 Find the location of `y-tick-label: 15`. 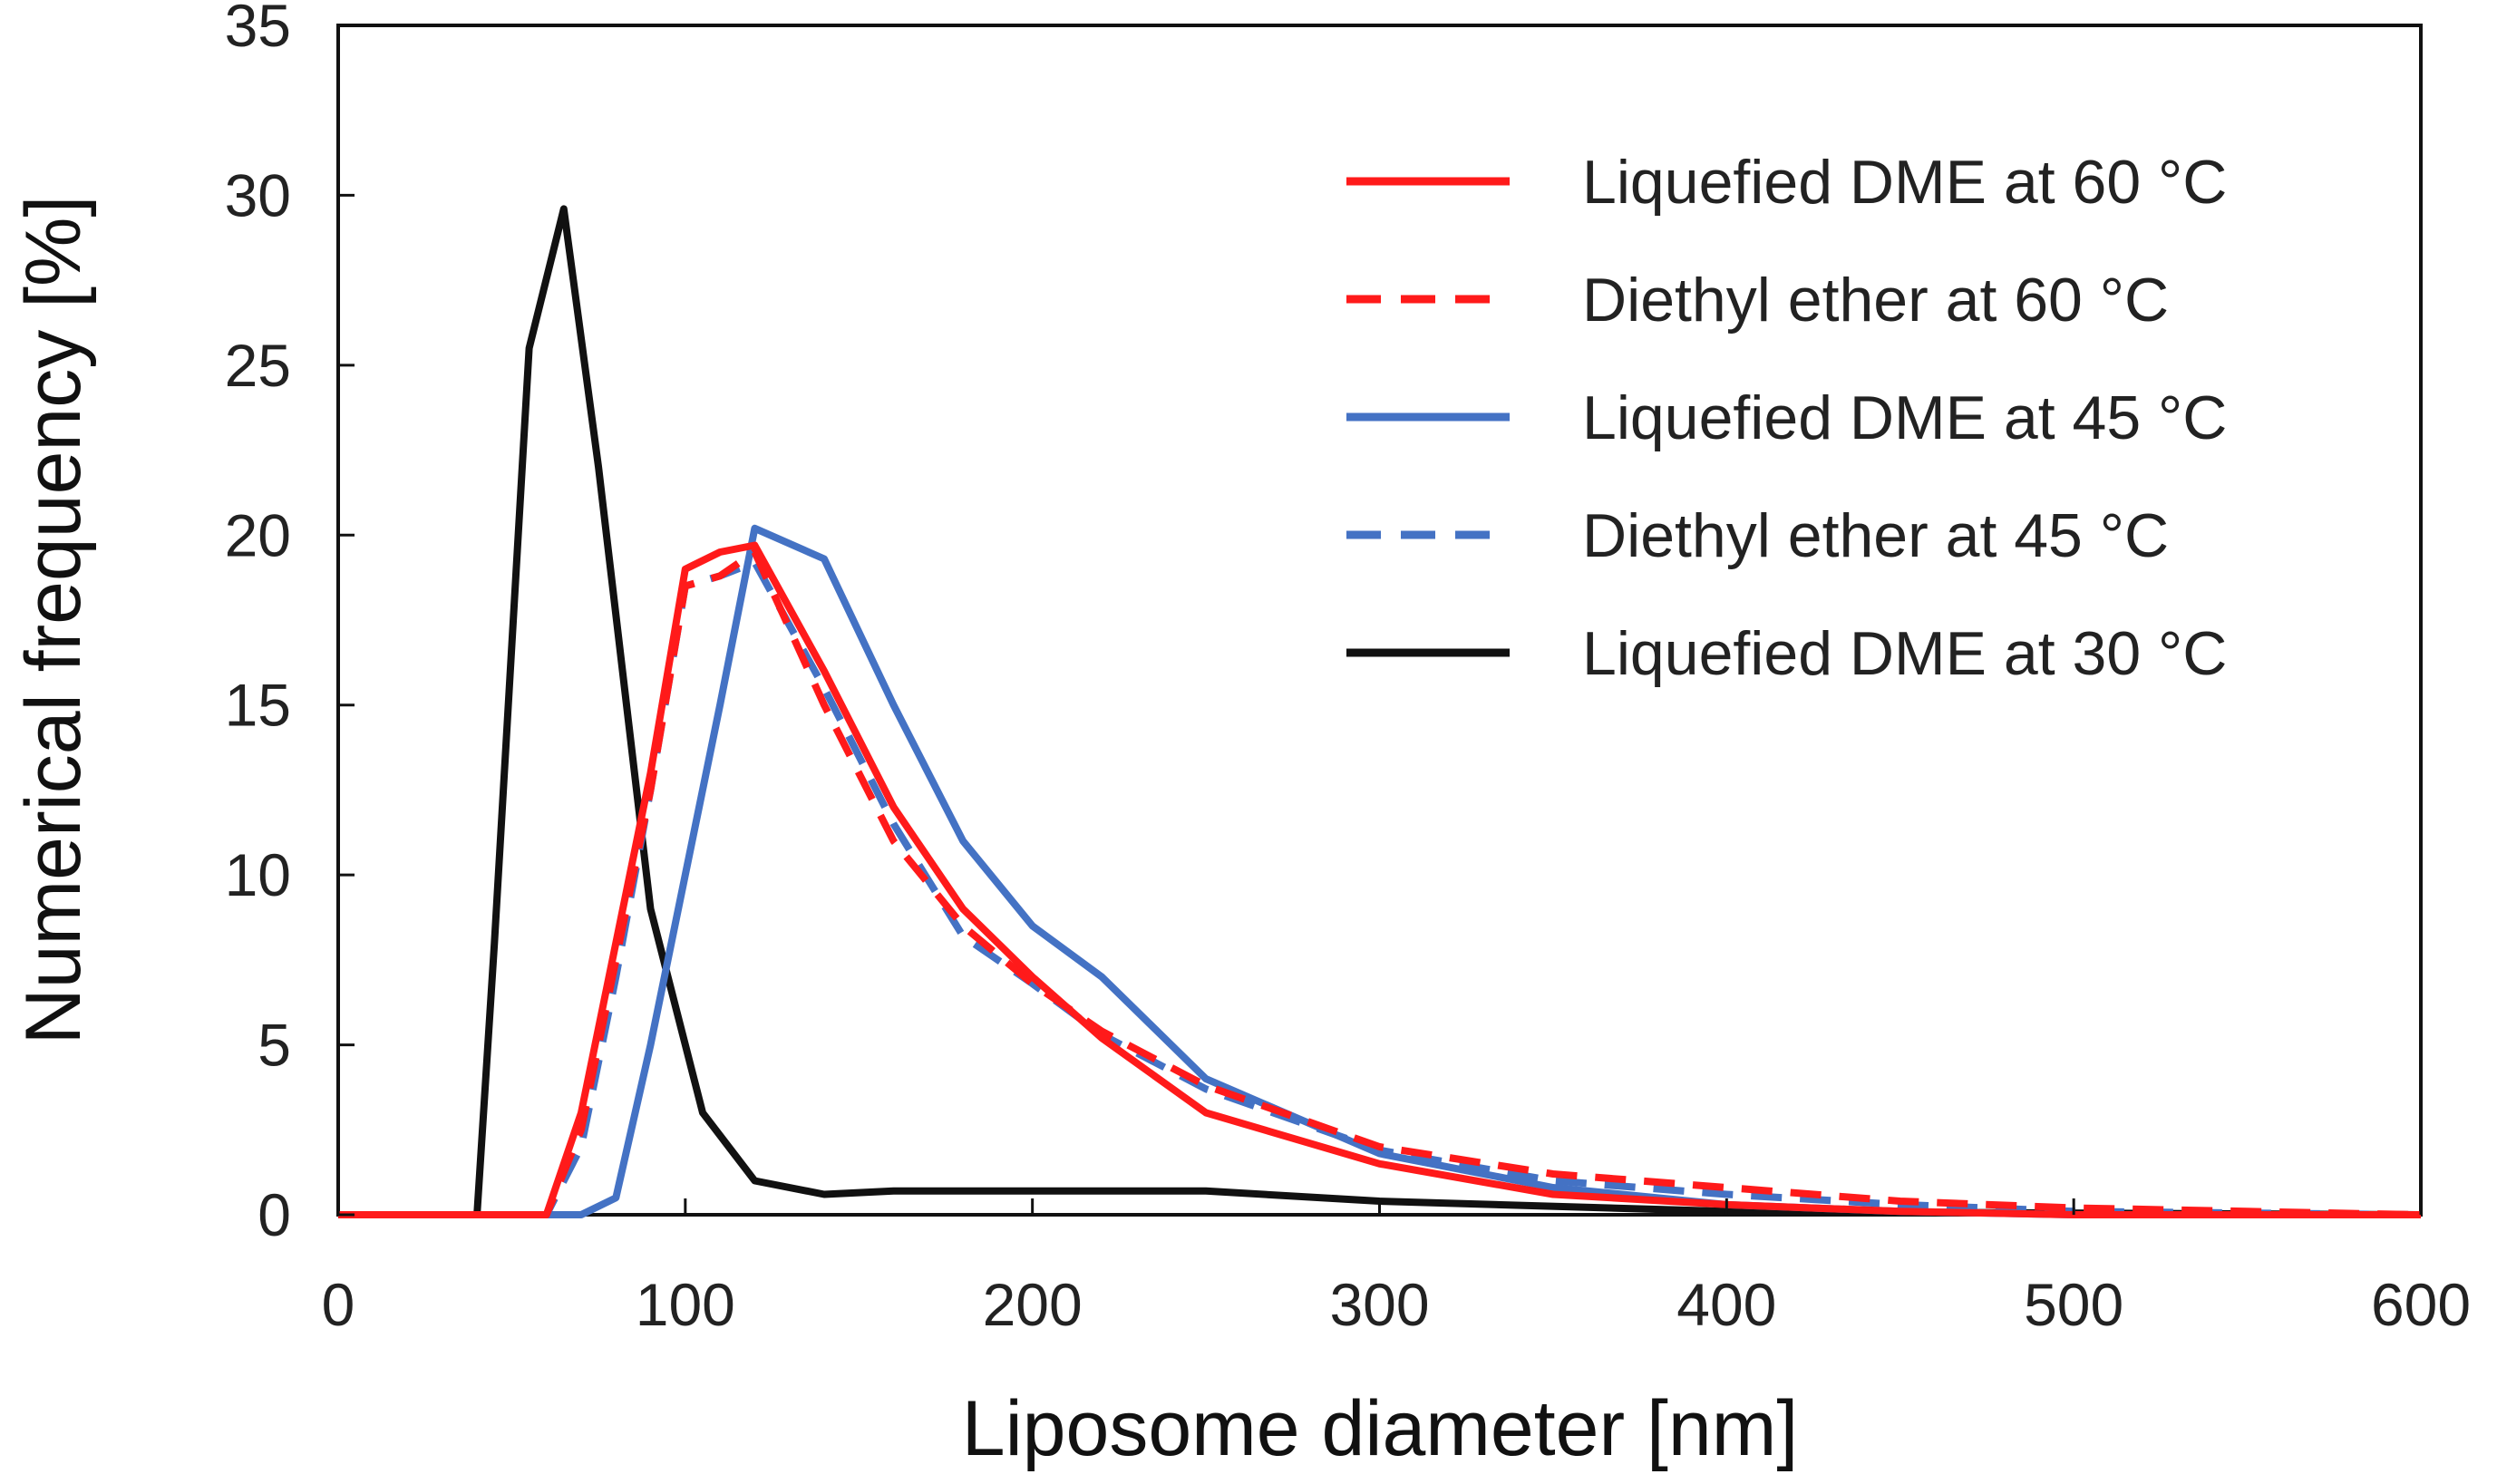

y-tick-label: 15 is located at coordinates (258, 705).